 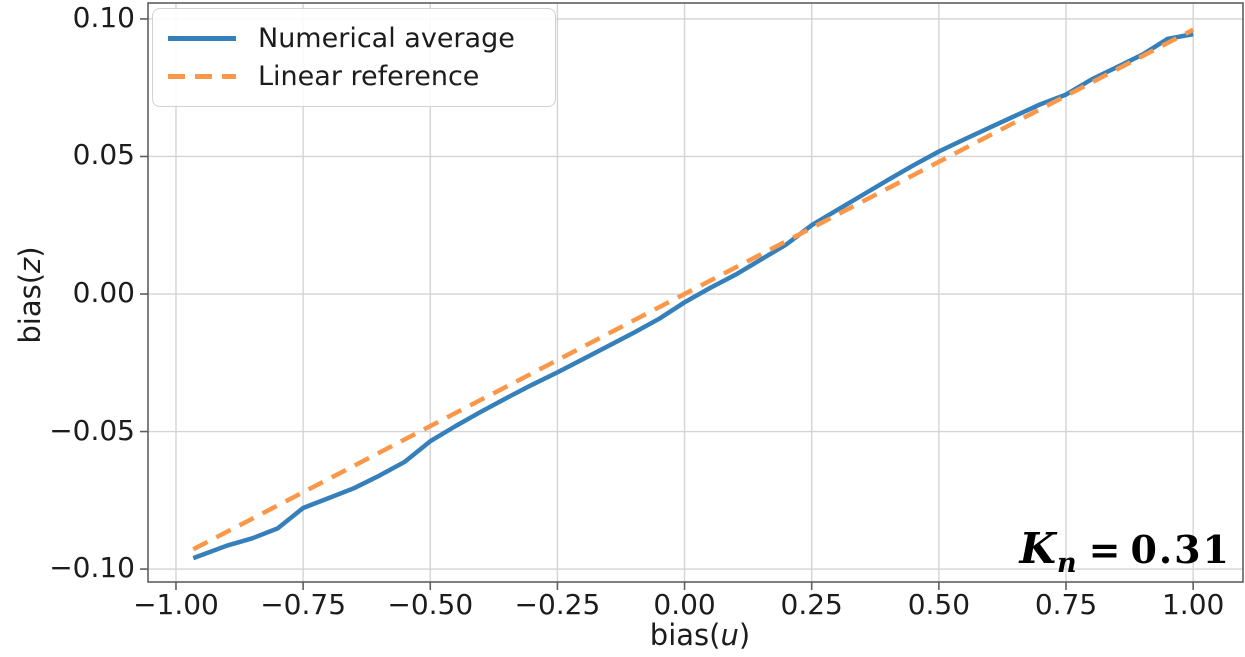 I want to click on kn-annotation-variable: K, so click(x=1037, y=548).